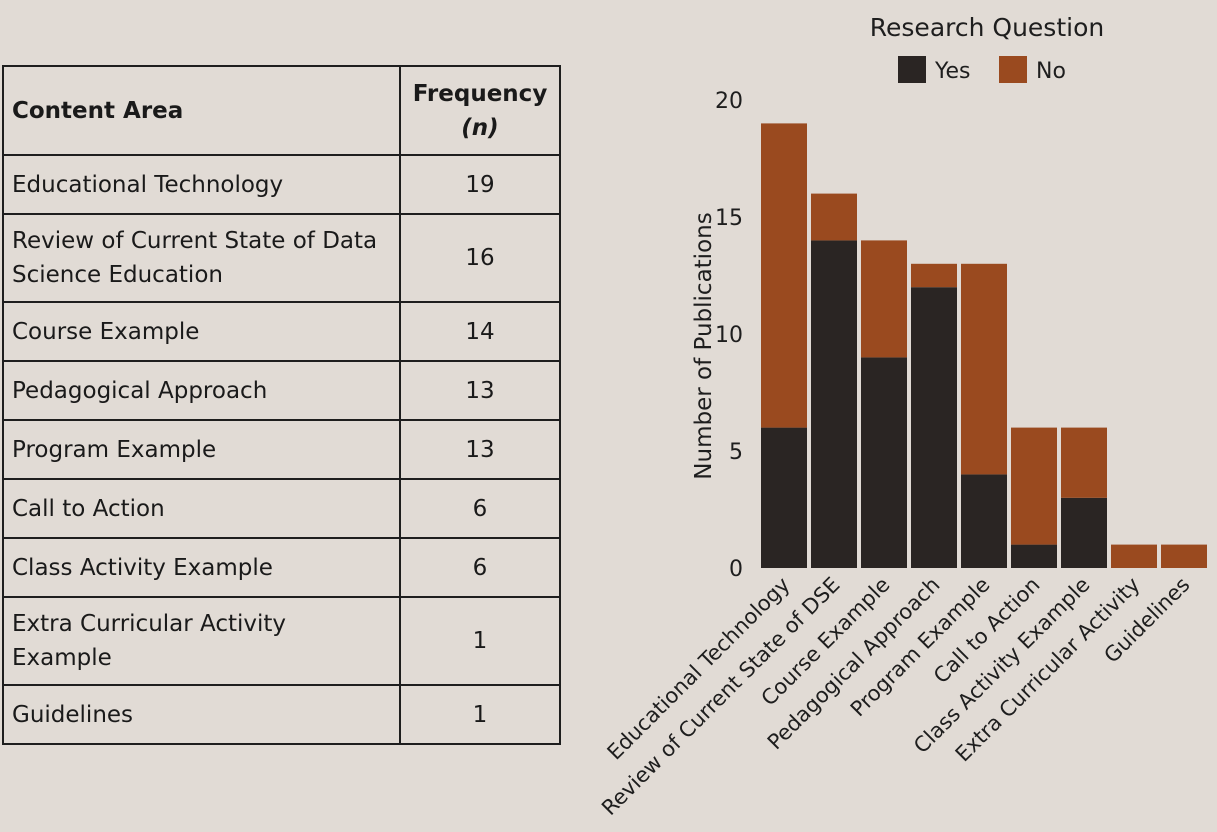 This screenshot has height=832, width=1217. What do you see at coordinates (1051, 71) in the screenshot?
I see `legend-label-no: No` at bounding box center [1051, 71].